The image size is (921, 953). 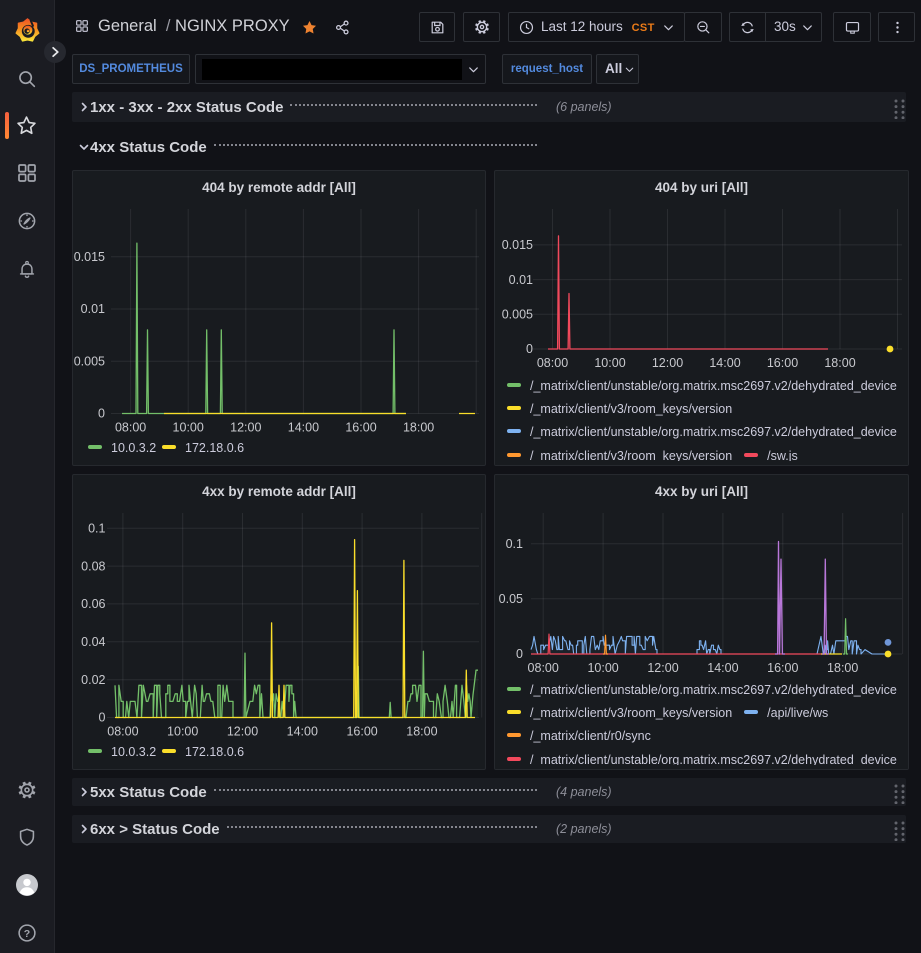 I want to click on svg-text: 0.05, so click(x=511, y=599).